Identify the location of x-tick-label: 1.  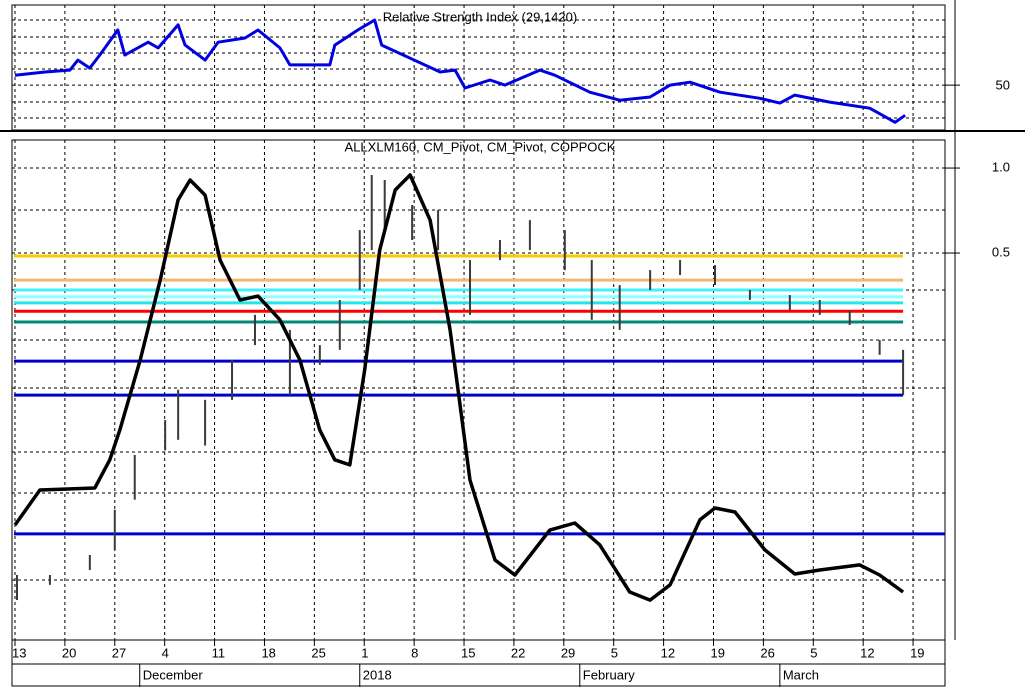
(364, 652).